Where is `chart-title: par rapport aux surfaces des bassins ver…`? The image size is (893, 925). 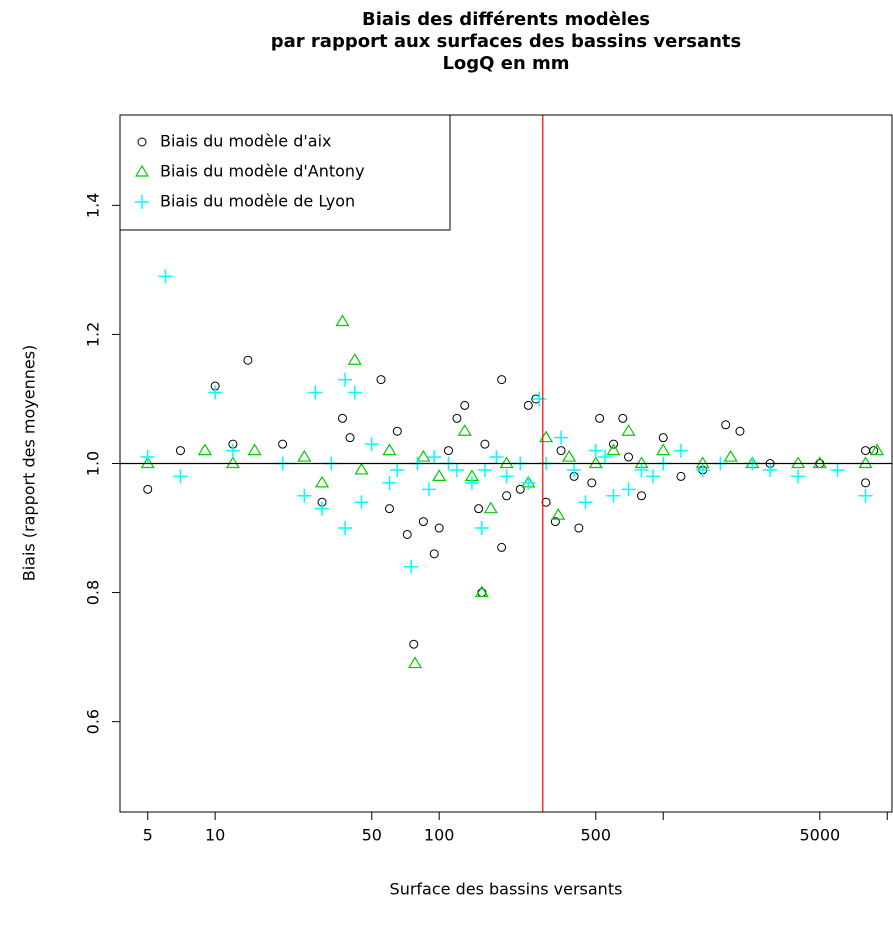
chart-title: par rapport aux surfaces des bassins ver… is located at coordinates (506, 41).